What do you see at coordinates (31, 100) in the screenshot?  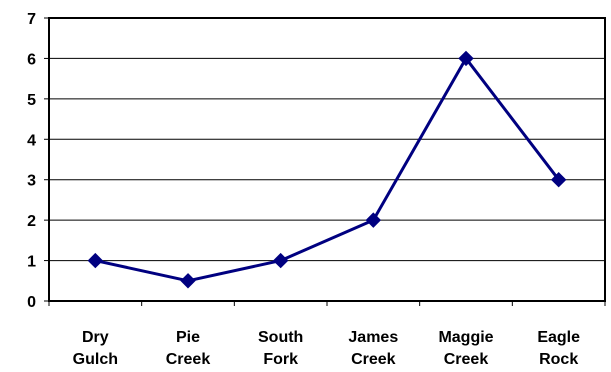 I see `y-tick-label: 5` at bounding box center [31, 100].